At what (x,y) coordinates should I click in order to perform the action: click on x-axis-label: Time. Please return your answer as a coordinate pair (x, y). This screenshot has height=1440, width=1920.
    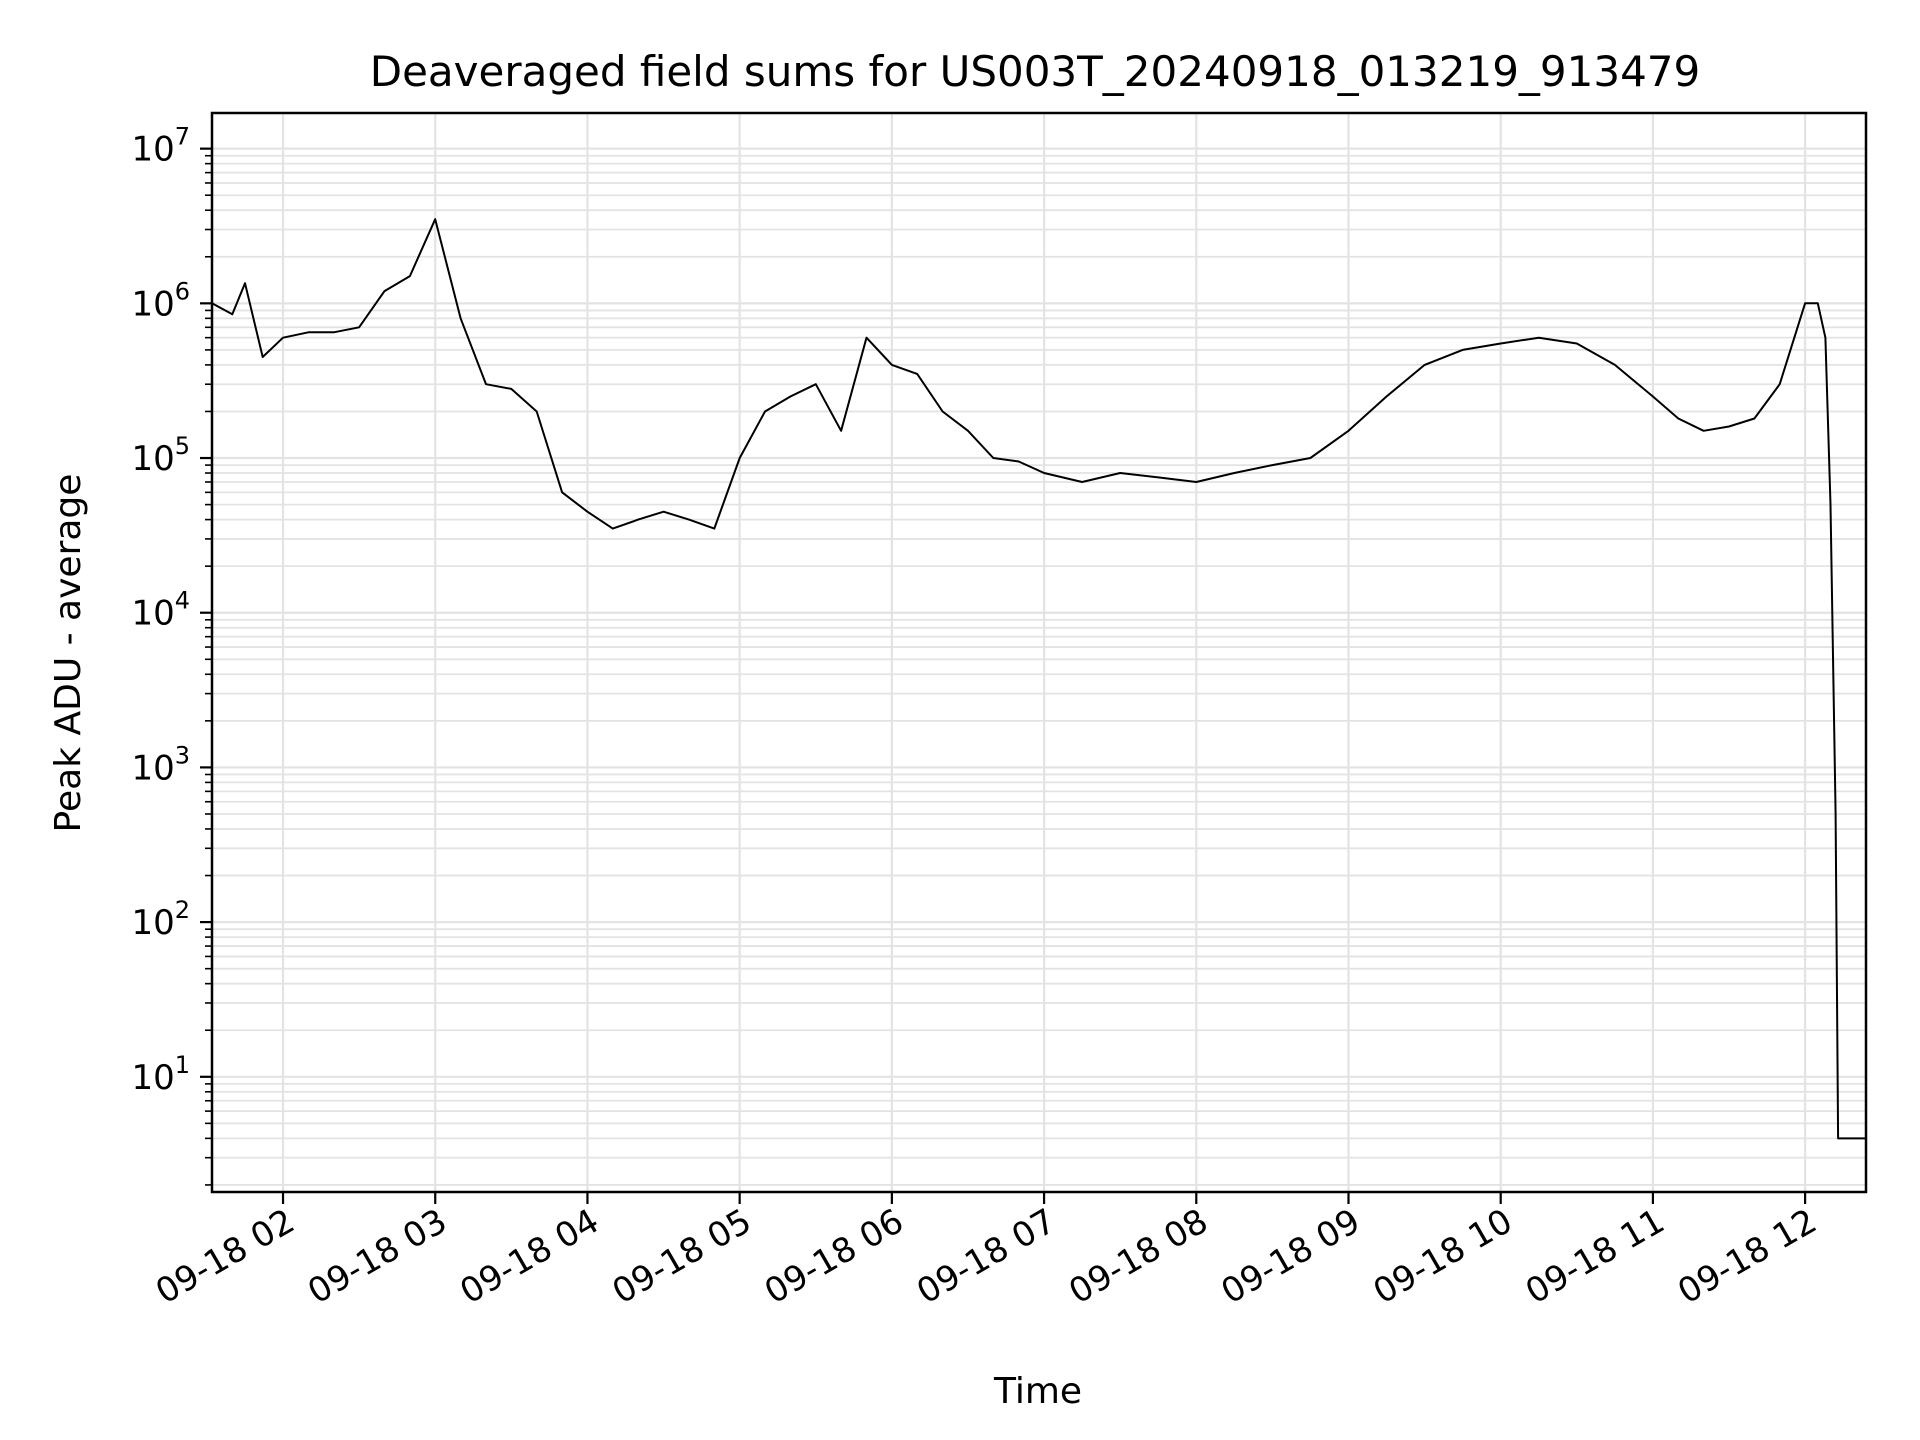
    Looking at the image, I should click on (1037, 1391).